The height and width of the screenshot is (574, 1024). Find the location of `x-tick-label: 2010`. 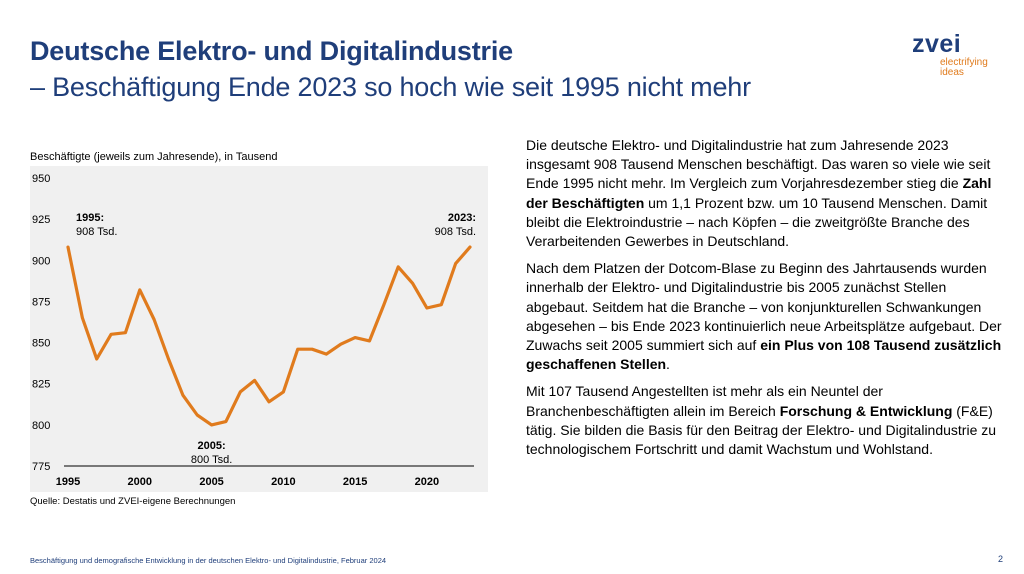

x-tick-label: 2010 is located at coordinates (283, 482).